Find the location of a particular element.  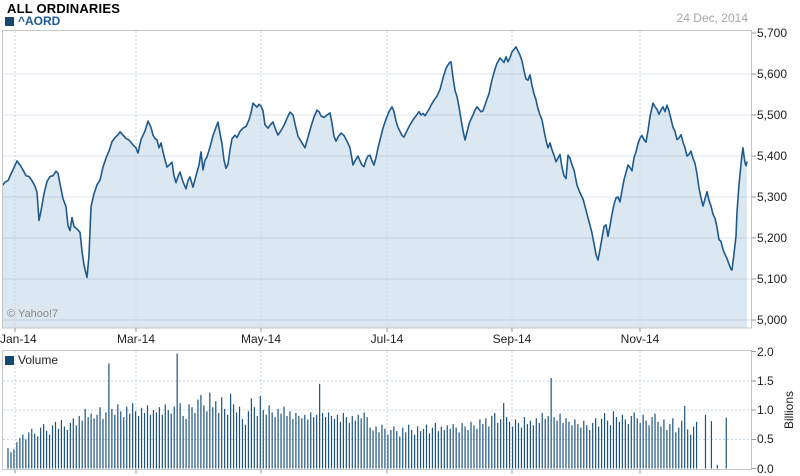

volume-y-label: 0.5 is located at coordinates (765, 439).